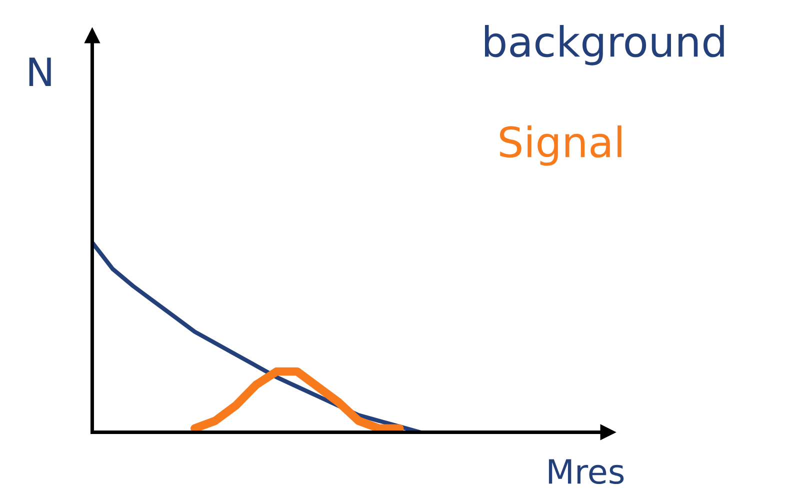 The width and height of the screenshot is (802, 502). I want to click on text: Signal, so click(561, 145).